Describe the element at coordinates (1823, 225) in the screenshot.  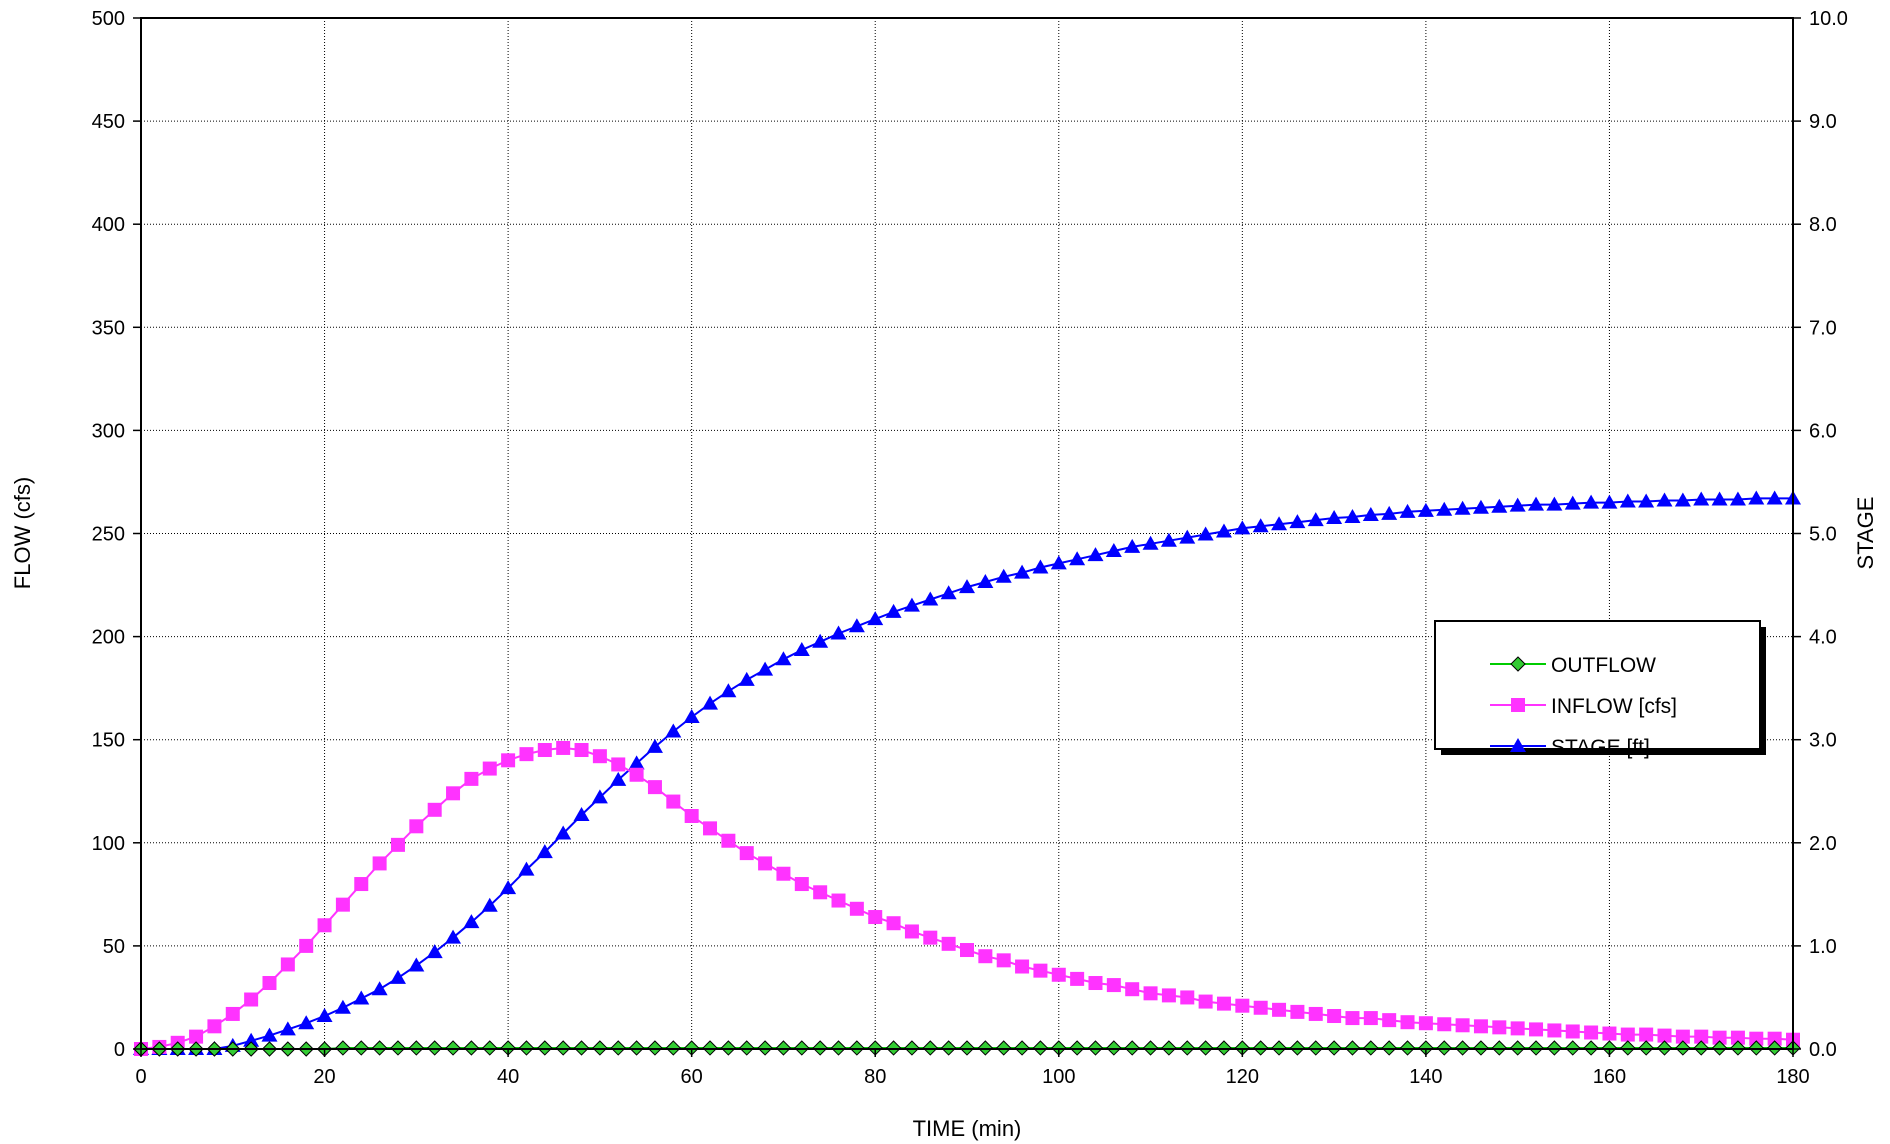
I see `y2-tick-label: 8.0` at that location.